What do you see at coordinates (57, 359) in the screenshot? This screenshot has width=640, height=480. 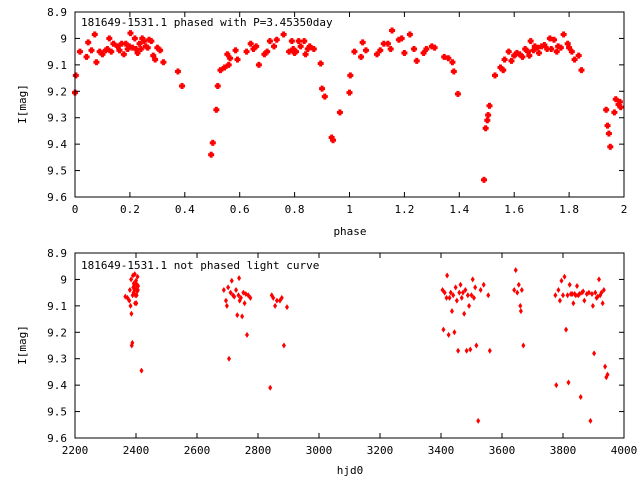 I see `y-tick-label: 9.3` at bounding box center [57, 359].